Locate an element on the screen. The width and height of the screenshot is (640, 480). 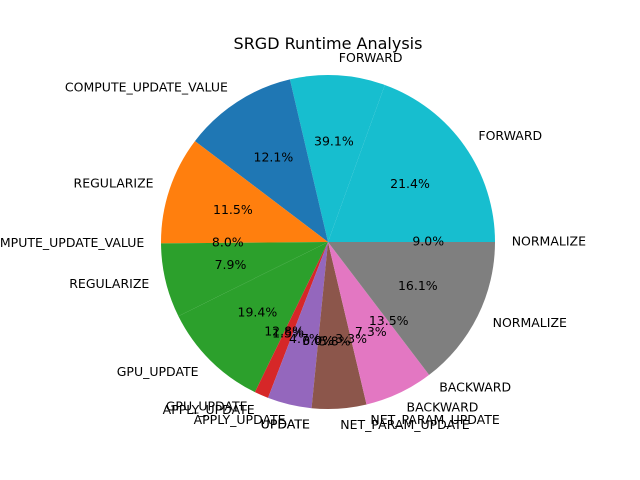
slice-percent-label: 7.3% is located at coordinates (371, 331).